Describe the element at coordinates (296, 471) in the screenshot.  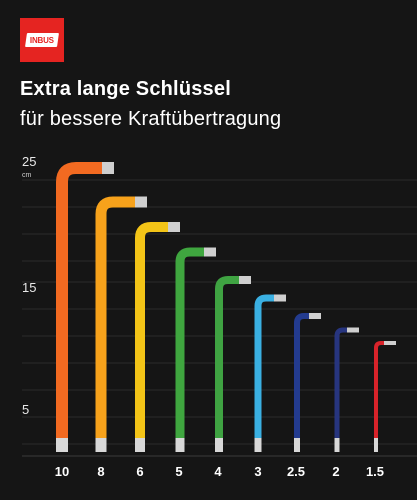
I see `x-label-2-5: 2.5` at that location.